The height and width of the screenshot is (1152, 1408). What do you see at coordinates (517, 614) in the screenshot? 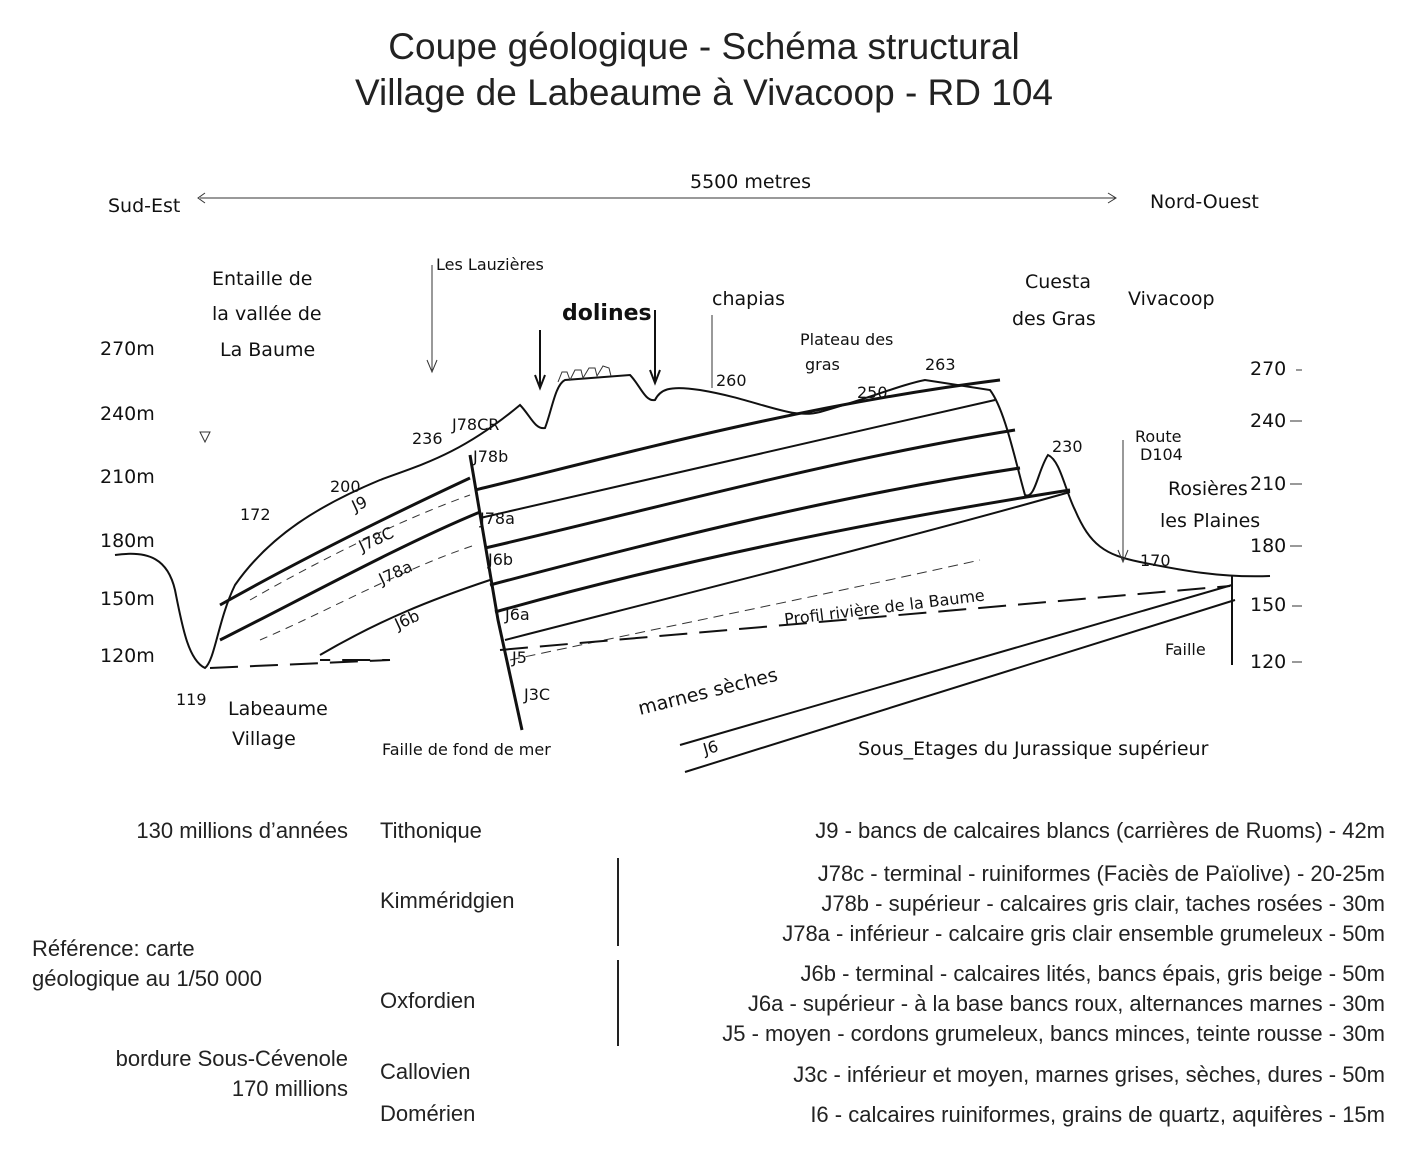
I see `layer-j6a: J6a` at bounding box center [517, 614].